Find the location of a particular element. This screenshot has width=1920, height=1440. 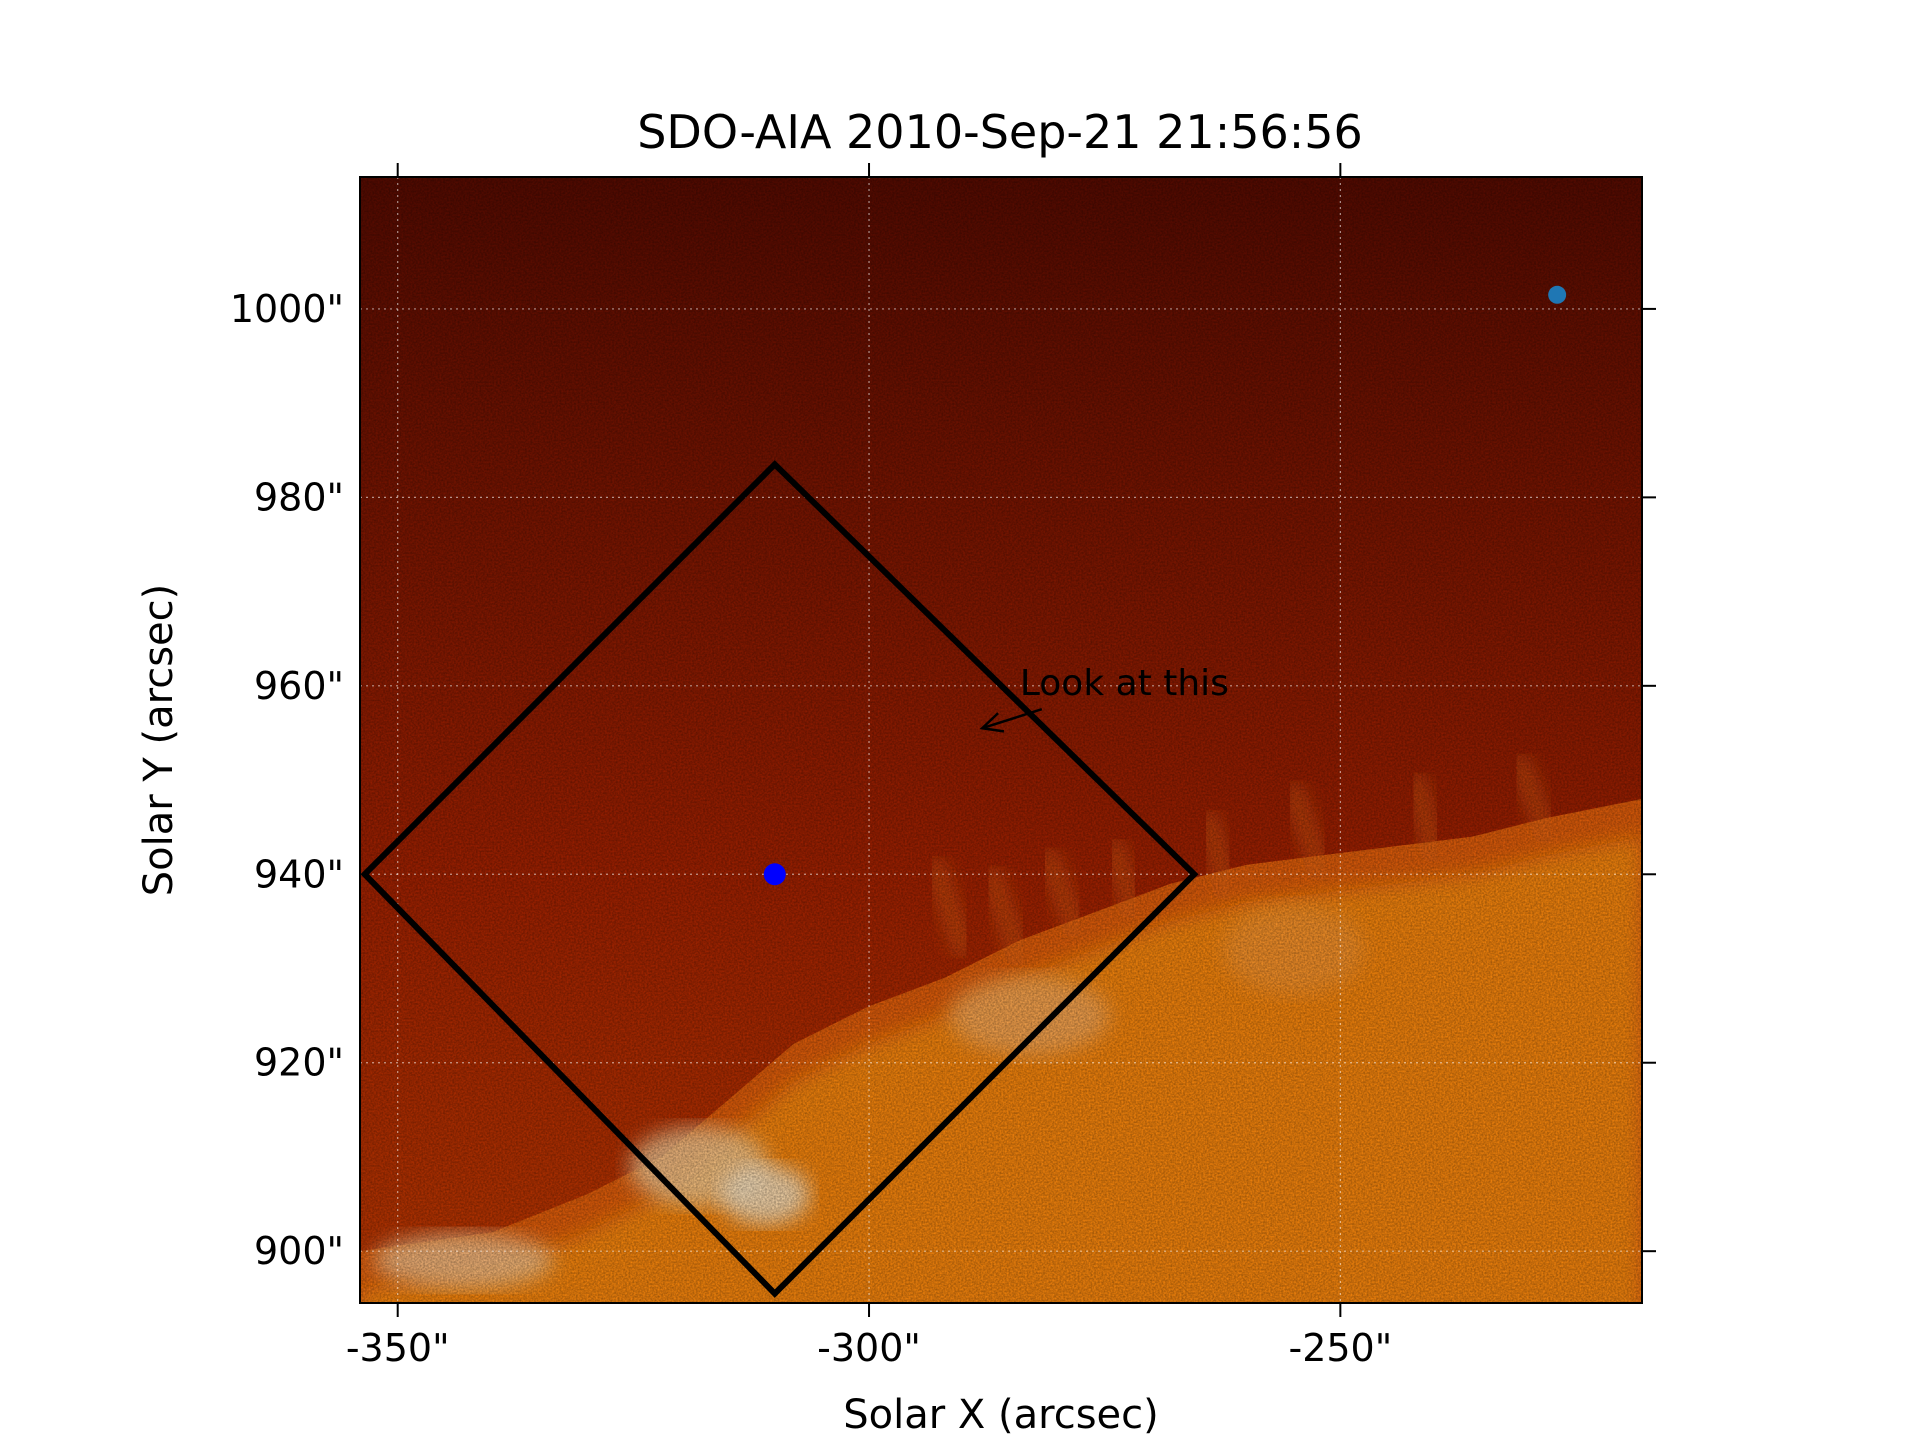

y-tick-label-4: 980" is located at coordinates (299, 497).